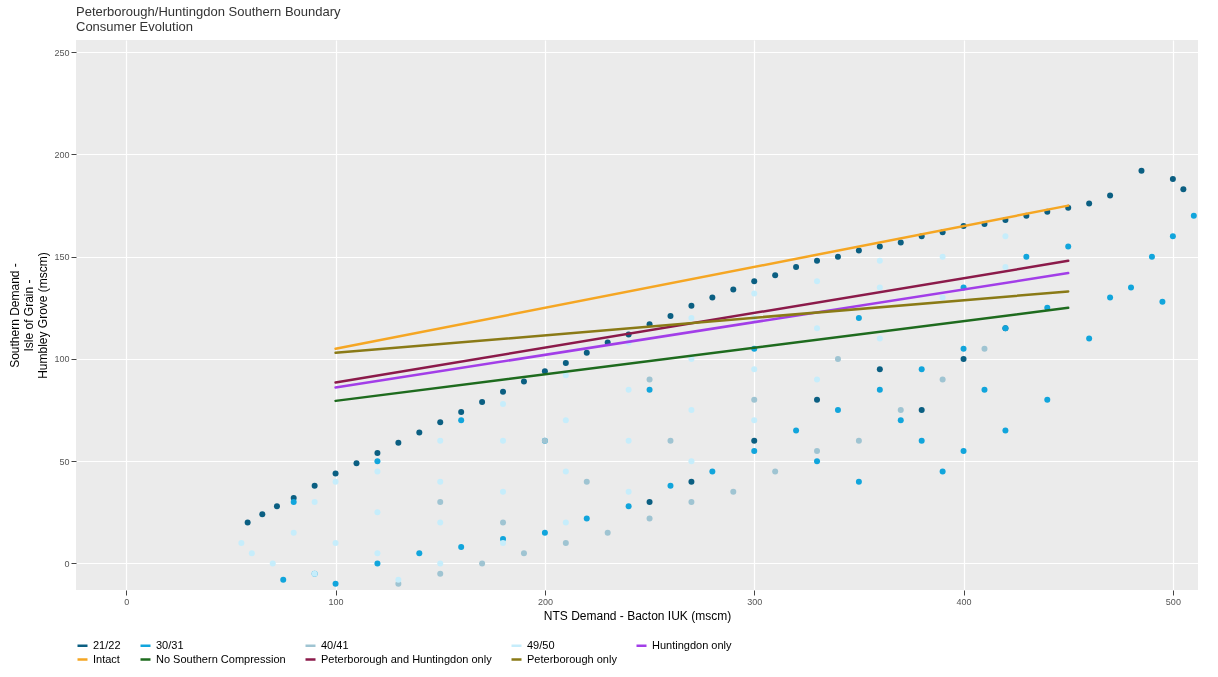 This screenshot has height=677, width=1218. I want to click on x-tick-label: 500, so click(1173, 601).